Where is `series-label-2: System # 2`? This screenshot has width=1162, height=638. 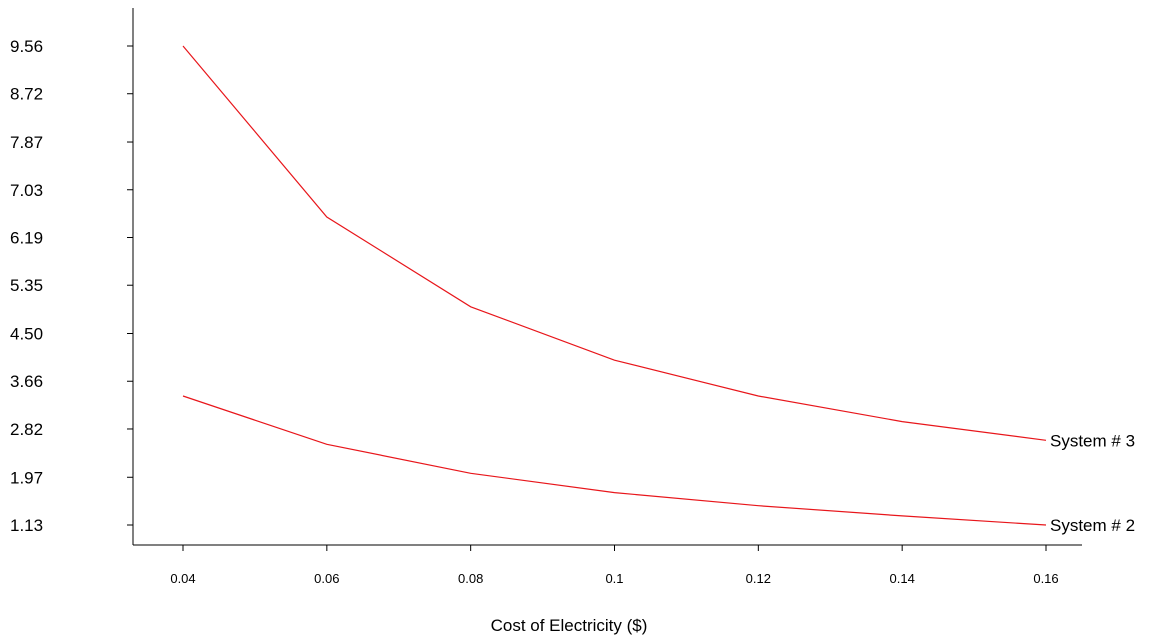
series-label-2: System # 2 is located at coordinates (1092, 525).